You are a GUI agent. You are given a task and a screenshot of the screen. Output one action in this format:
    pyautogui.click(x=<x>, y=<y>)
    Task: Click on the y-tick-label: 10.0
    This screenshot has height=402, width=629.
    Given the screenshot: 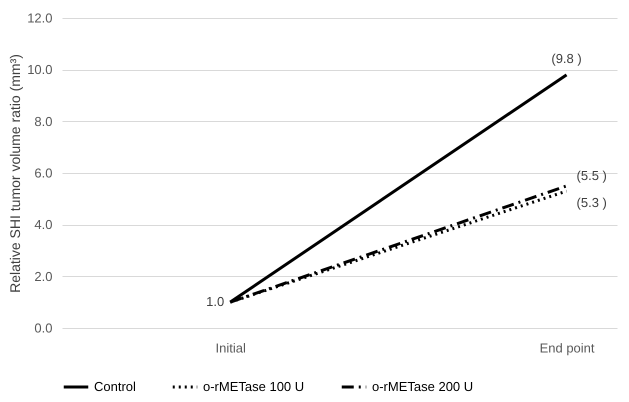 What is the action you would take?
    pyautogui.click(x=39, y=70)
    